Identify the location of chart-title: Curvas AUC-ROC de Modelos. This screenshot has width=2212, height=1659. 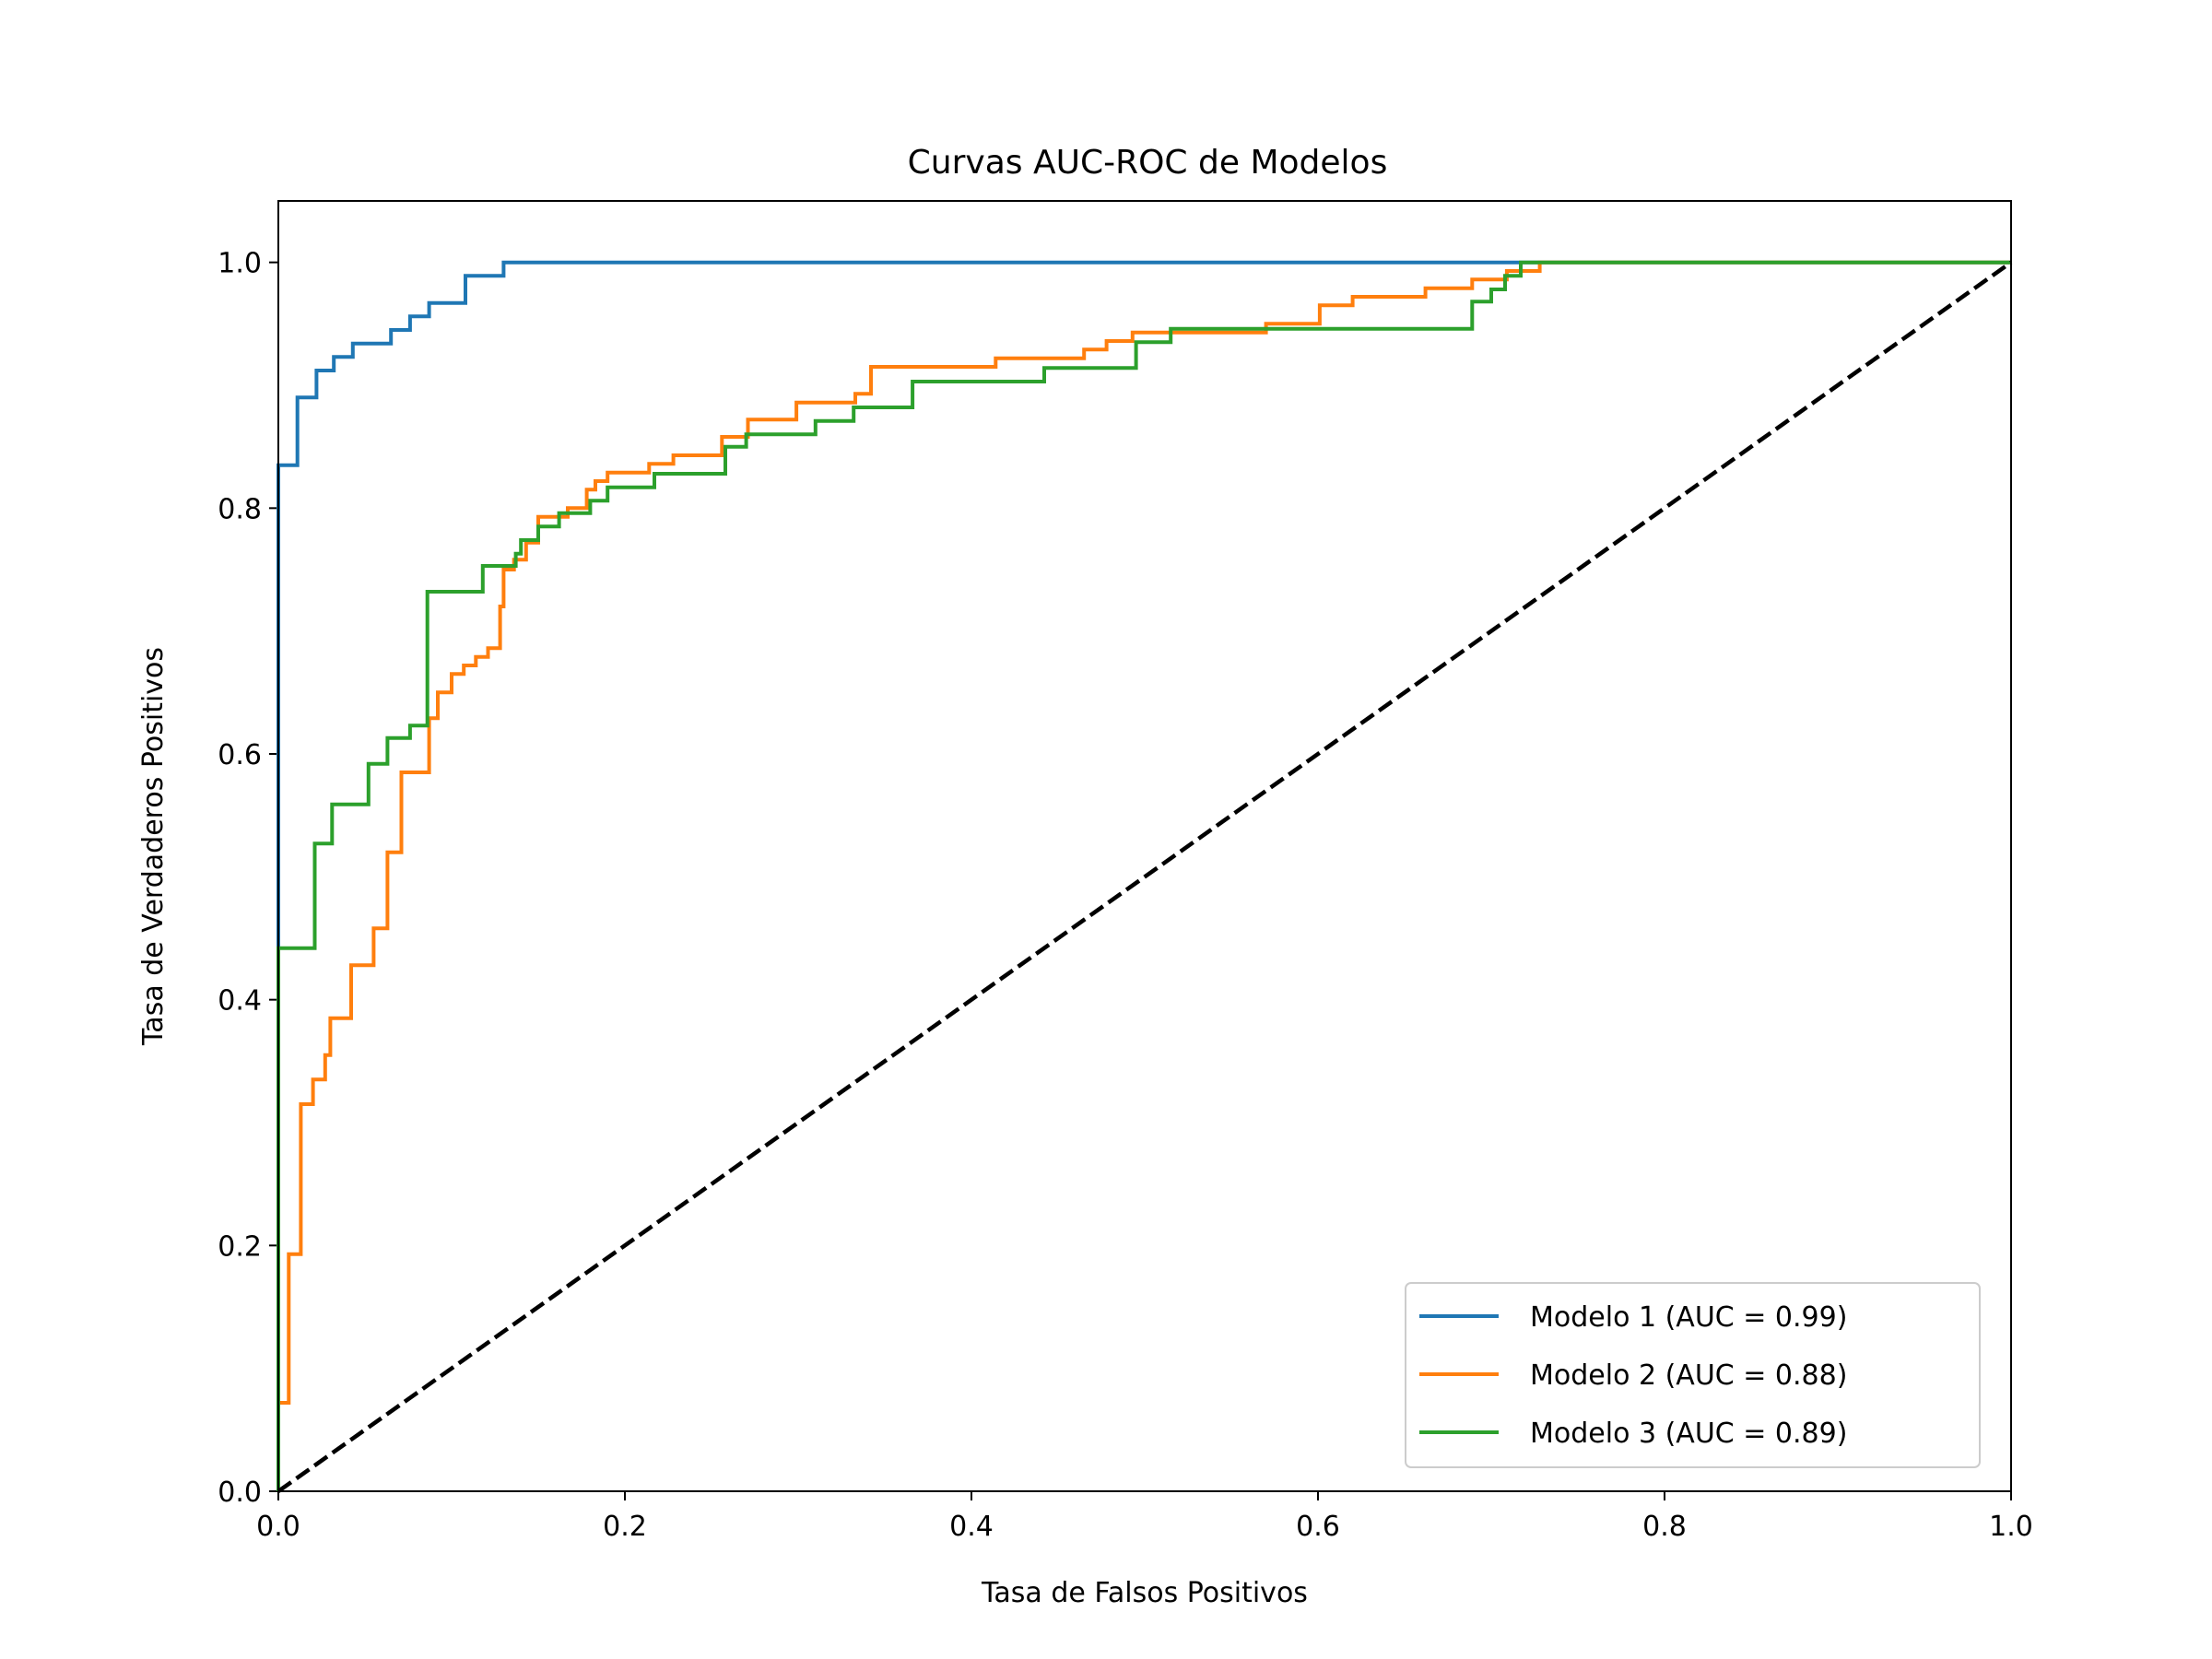
(1148, 163).